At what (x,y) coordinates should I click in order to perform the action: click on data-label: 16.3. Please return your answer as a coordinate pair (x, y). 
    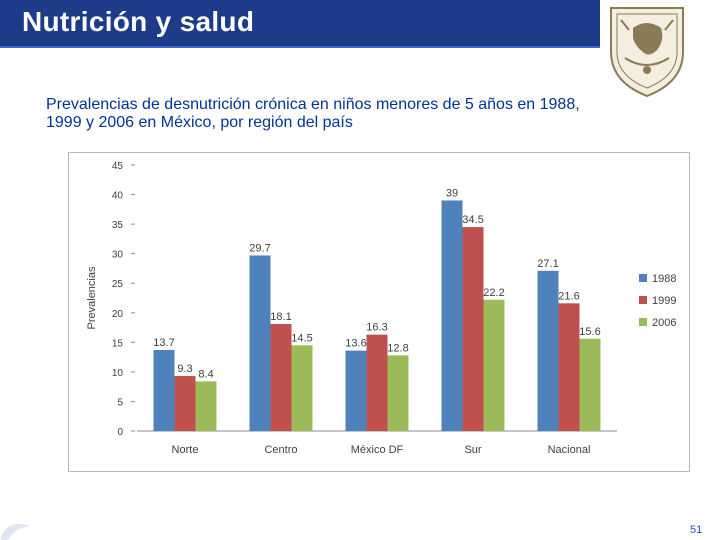
    Looking at the image, I should click on (376, 328).